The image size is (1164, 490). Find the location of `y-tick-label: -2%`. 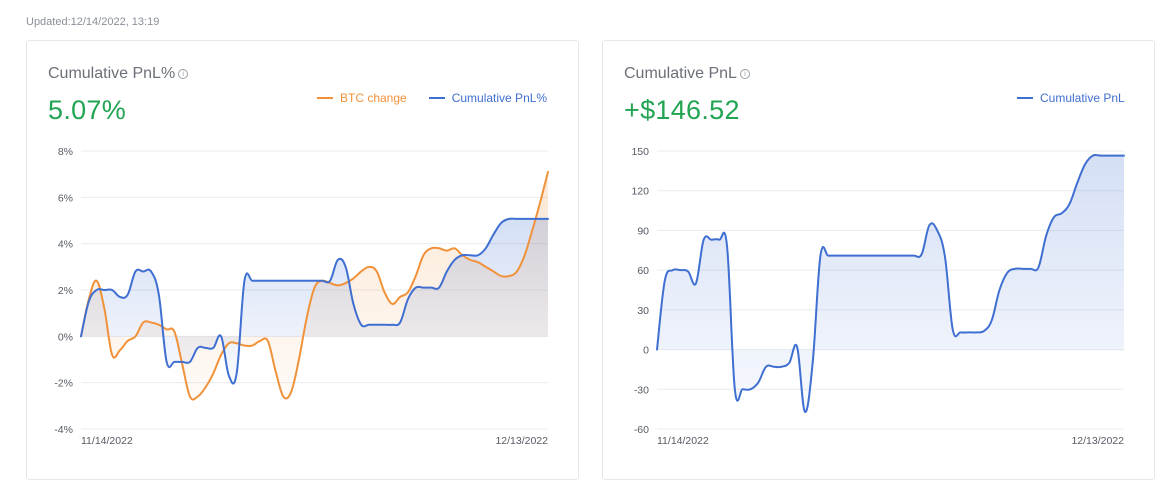

y-tick-label: -2% is located at coordinates (63, 384).